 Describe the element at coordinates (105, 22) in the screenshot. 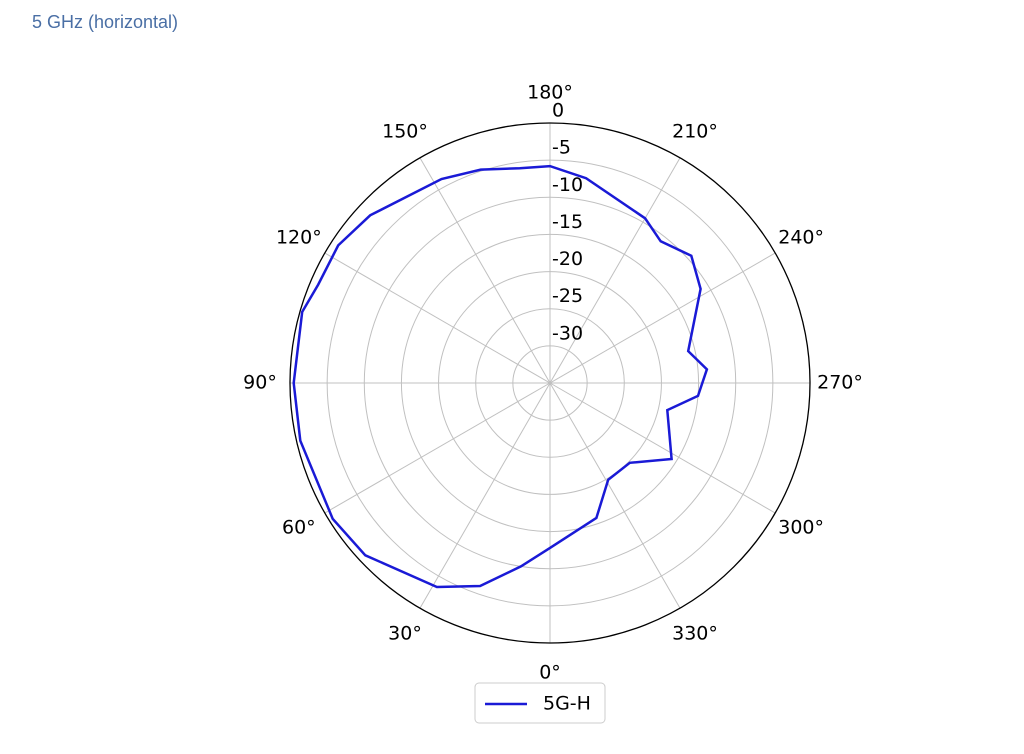

I see `page-title: 5 GHz (horizontal)` at that location.